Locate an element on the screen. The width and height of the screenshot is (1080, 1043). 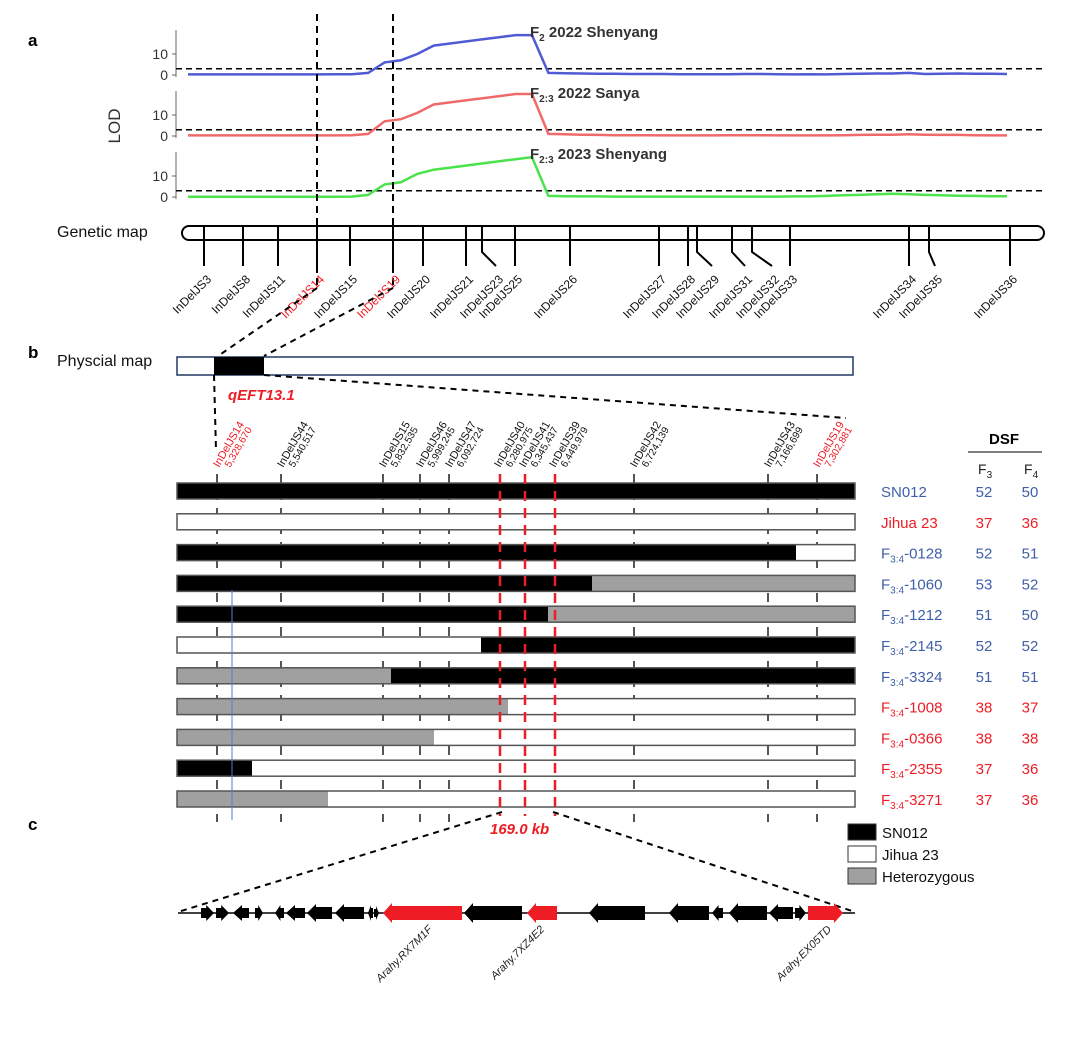
physical-map-bar is located at coordinates (515, 366).